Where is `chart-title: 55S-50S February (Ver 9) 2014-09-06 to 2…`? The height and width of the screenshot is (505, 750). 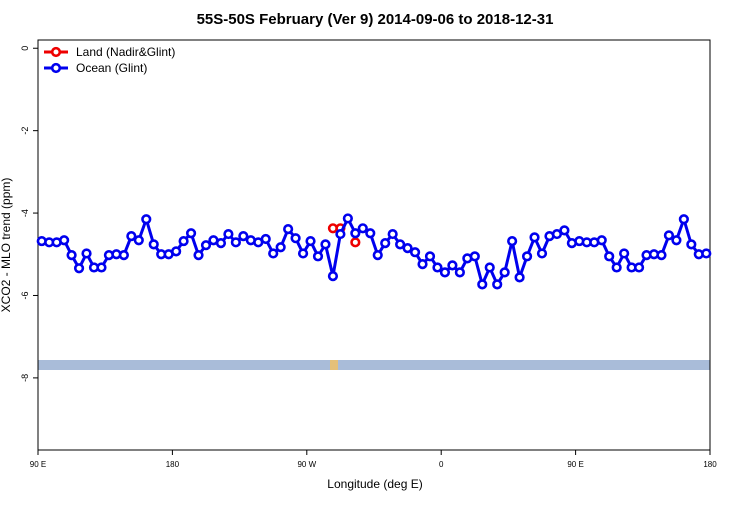 chart-title: 55S-50S February (Ver 9) 2014-09-06 to 2… is located at coordinates (375, 19).